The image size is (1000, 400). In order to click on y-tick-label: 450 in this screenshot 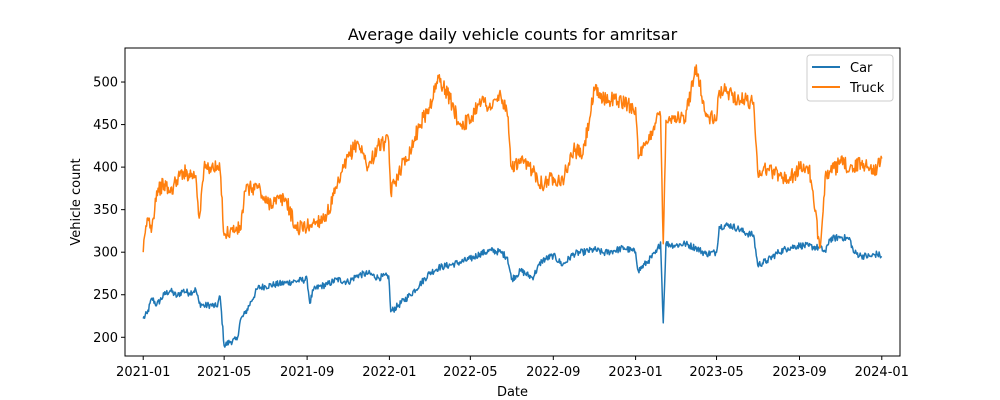, I will do `click(105, 125)`.